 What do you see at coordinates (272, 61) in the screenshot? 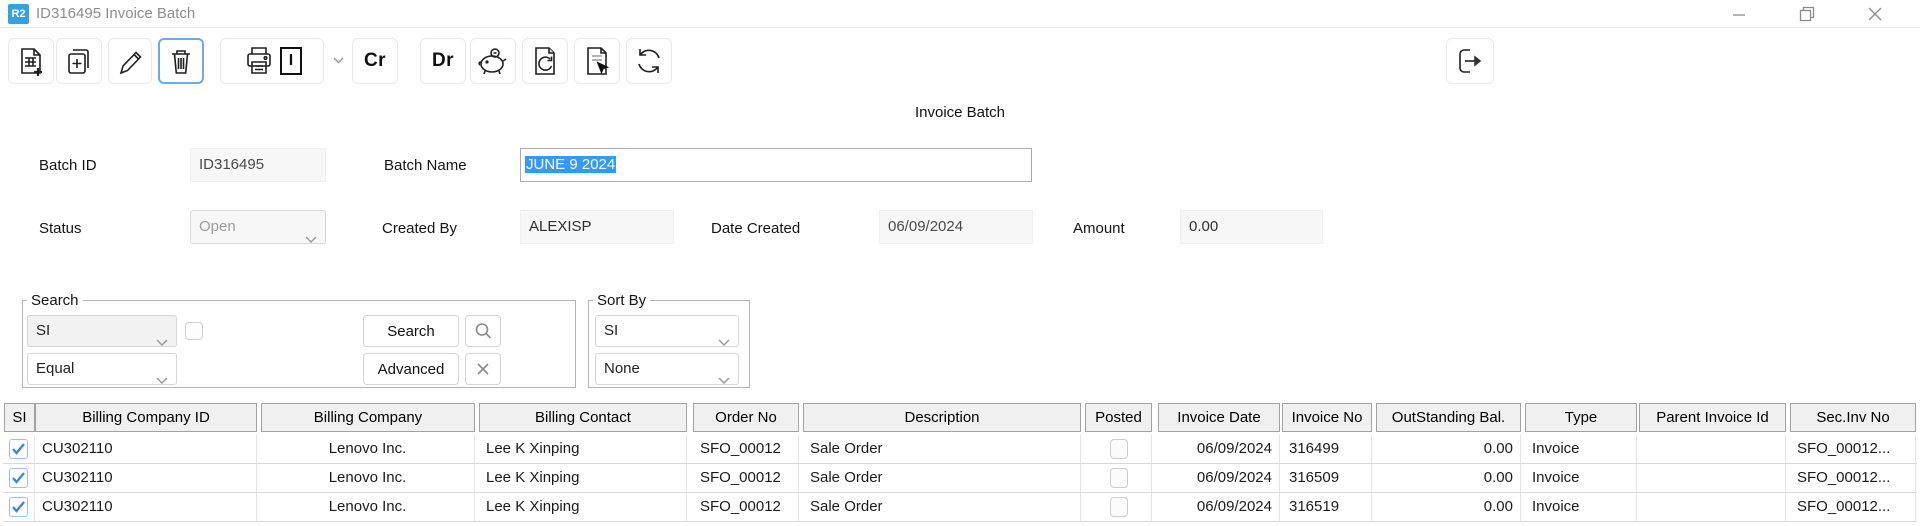
I see `print-invoice-button: I` at bounding box center [272, 61].